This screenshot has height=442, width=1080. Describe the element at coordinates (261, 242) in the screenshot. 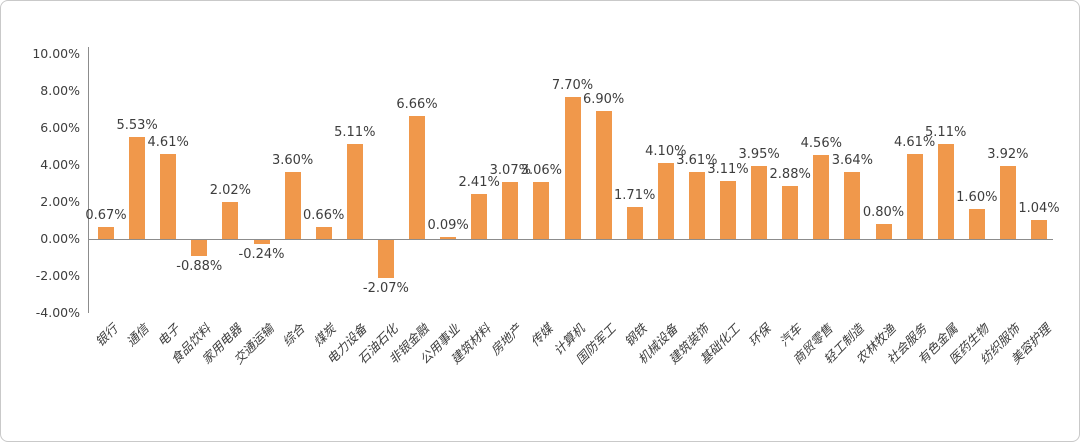

I see `bar-交通运输` at that location.